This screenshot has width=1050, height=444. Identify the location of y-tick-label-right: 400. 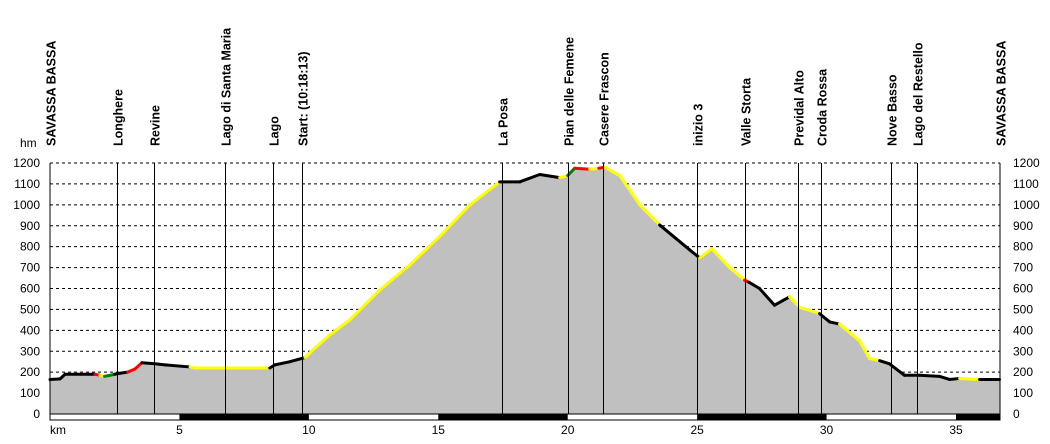
(1023, 330).